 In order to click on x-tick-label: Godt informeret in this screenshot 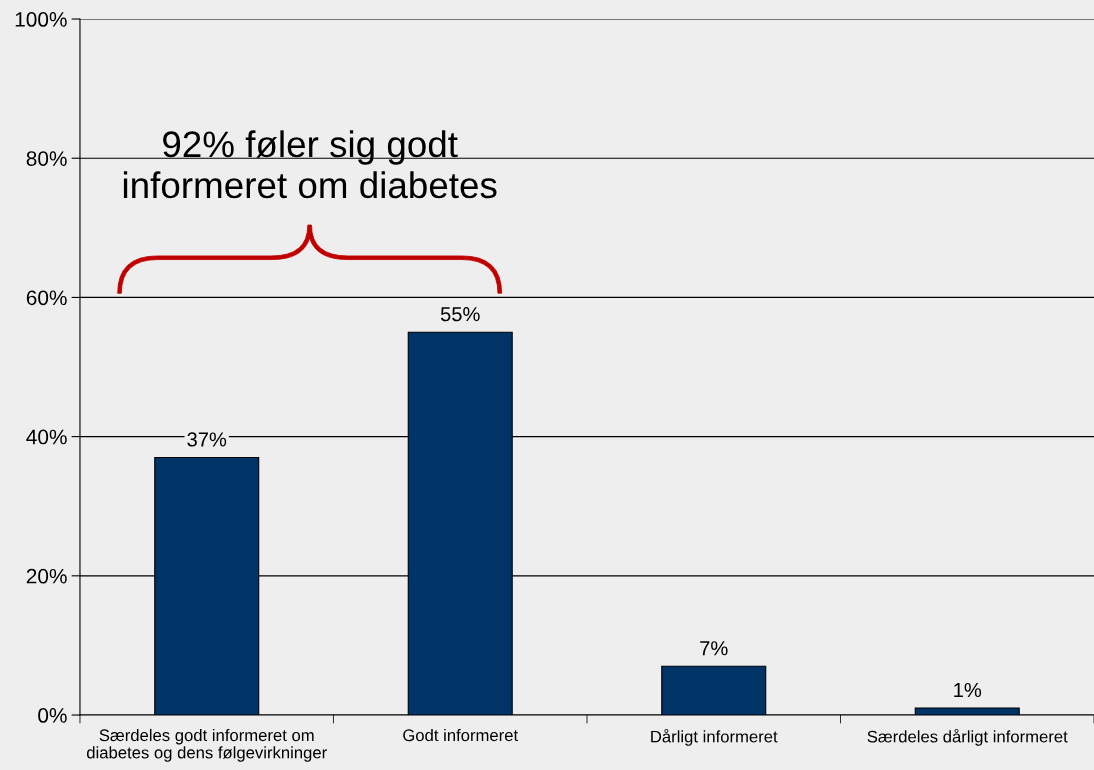, I will do `click(461, 735)`.